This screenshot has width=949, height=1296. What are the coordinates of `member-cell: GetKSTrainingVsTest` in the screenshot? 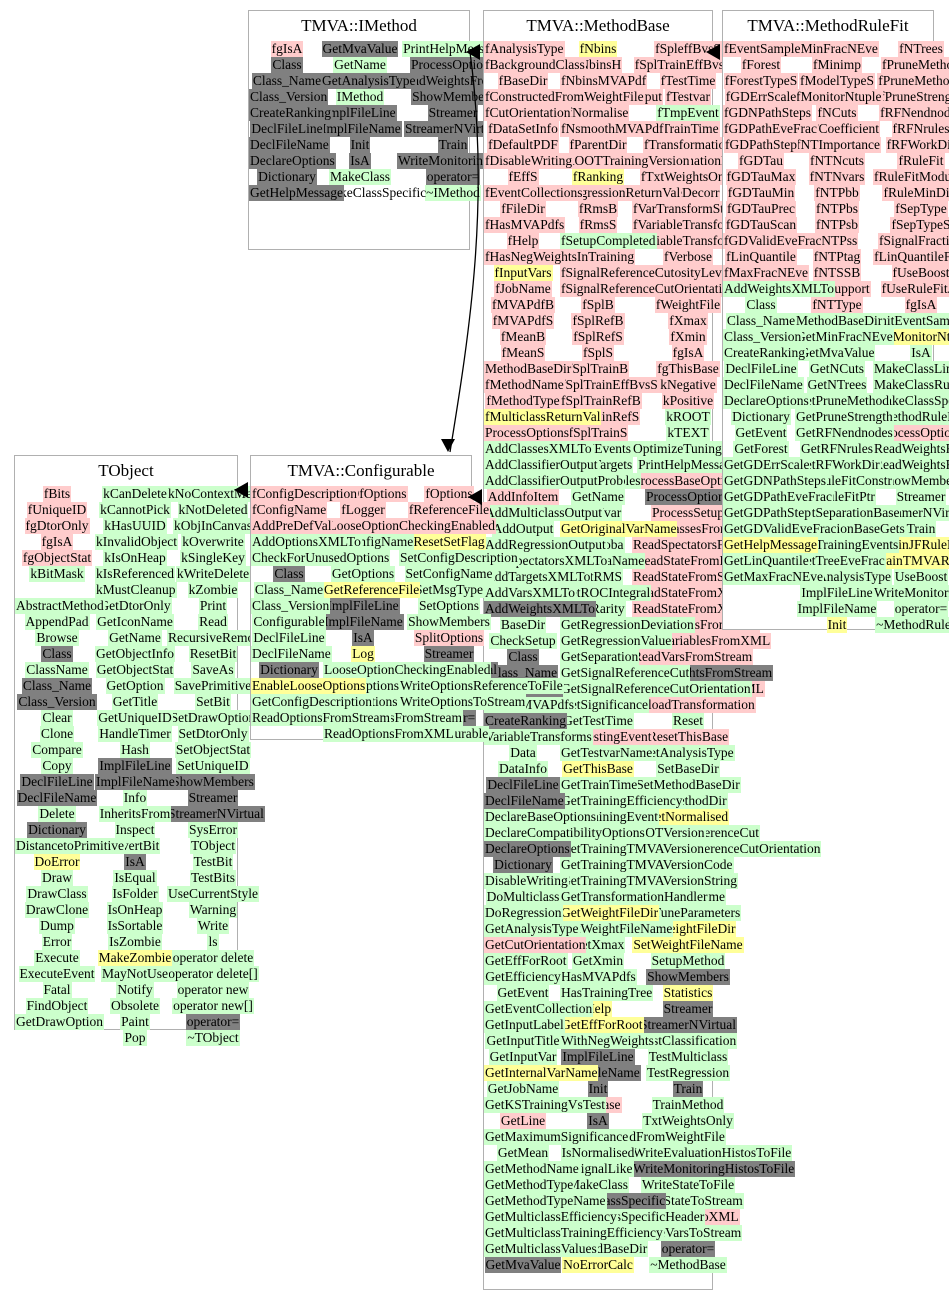 It's located at (545, 1105).